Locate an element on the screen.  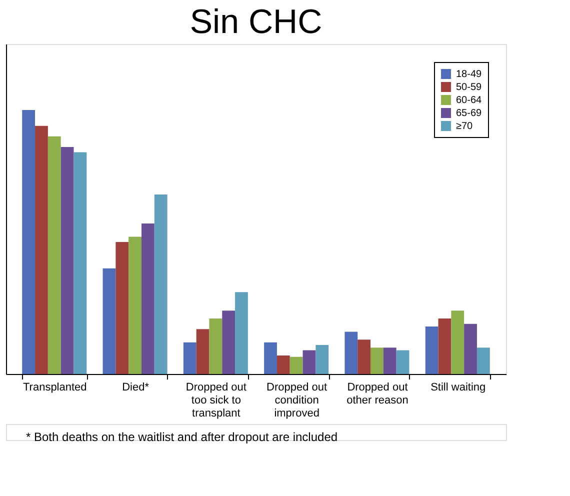
legend-label: 60-64 is located at coordinates (469, 100).